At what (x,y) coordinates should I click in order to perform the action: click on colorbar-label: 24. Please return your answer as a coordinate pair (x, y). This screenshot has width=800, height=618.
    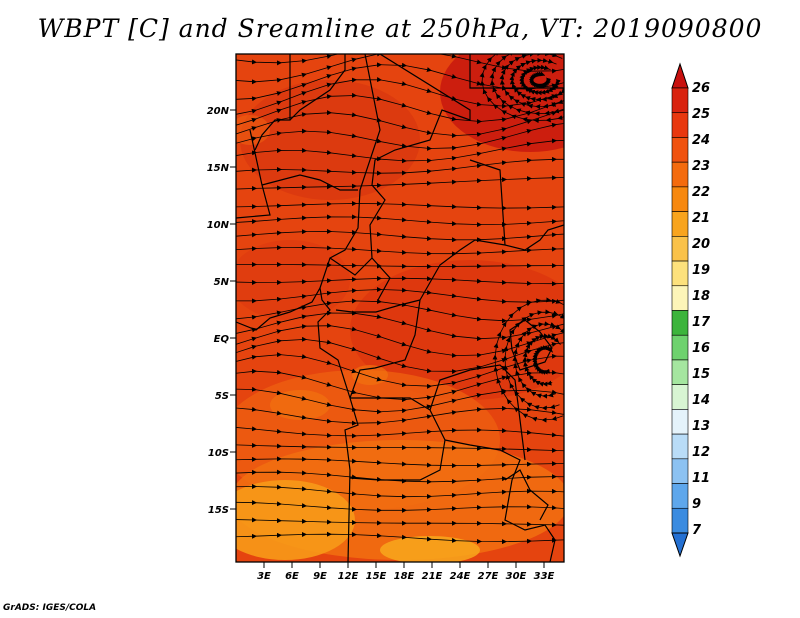
    Looking at the image, I should click on (701, 140).